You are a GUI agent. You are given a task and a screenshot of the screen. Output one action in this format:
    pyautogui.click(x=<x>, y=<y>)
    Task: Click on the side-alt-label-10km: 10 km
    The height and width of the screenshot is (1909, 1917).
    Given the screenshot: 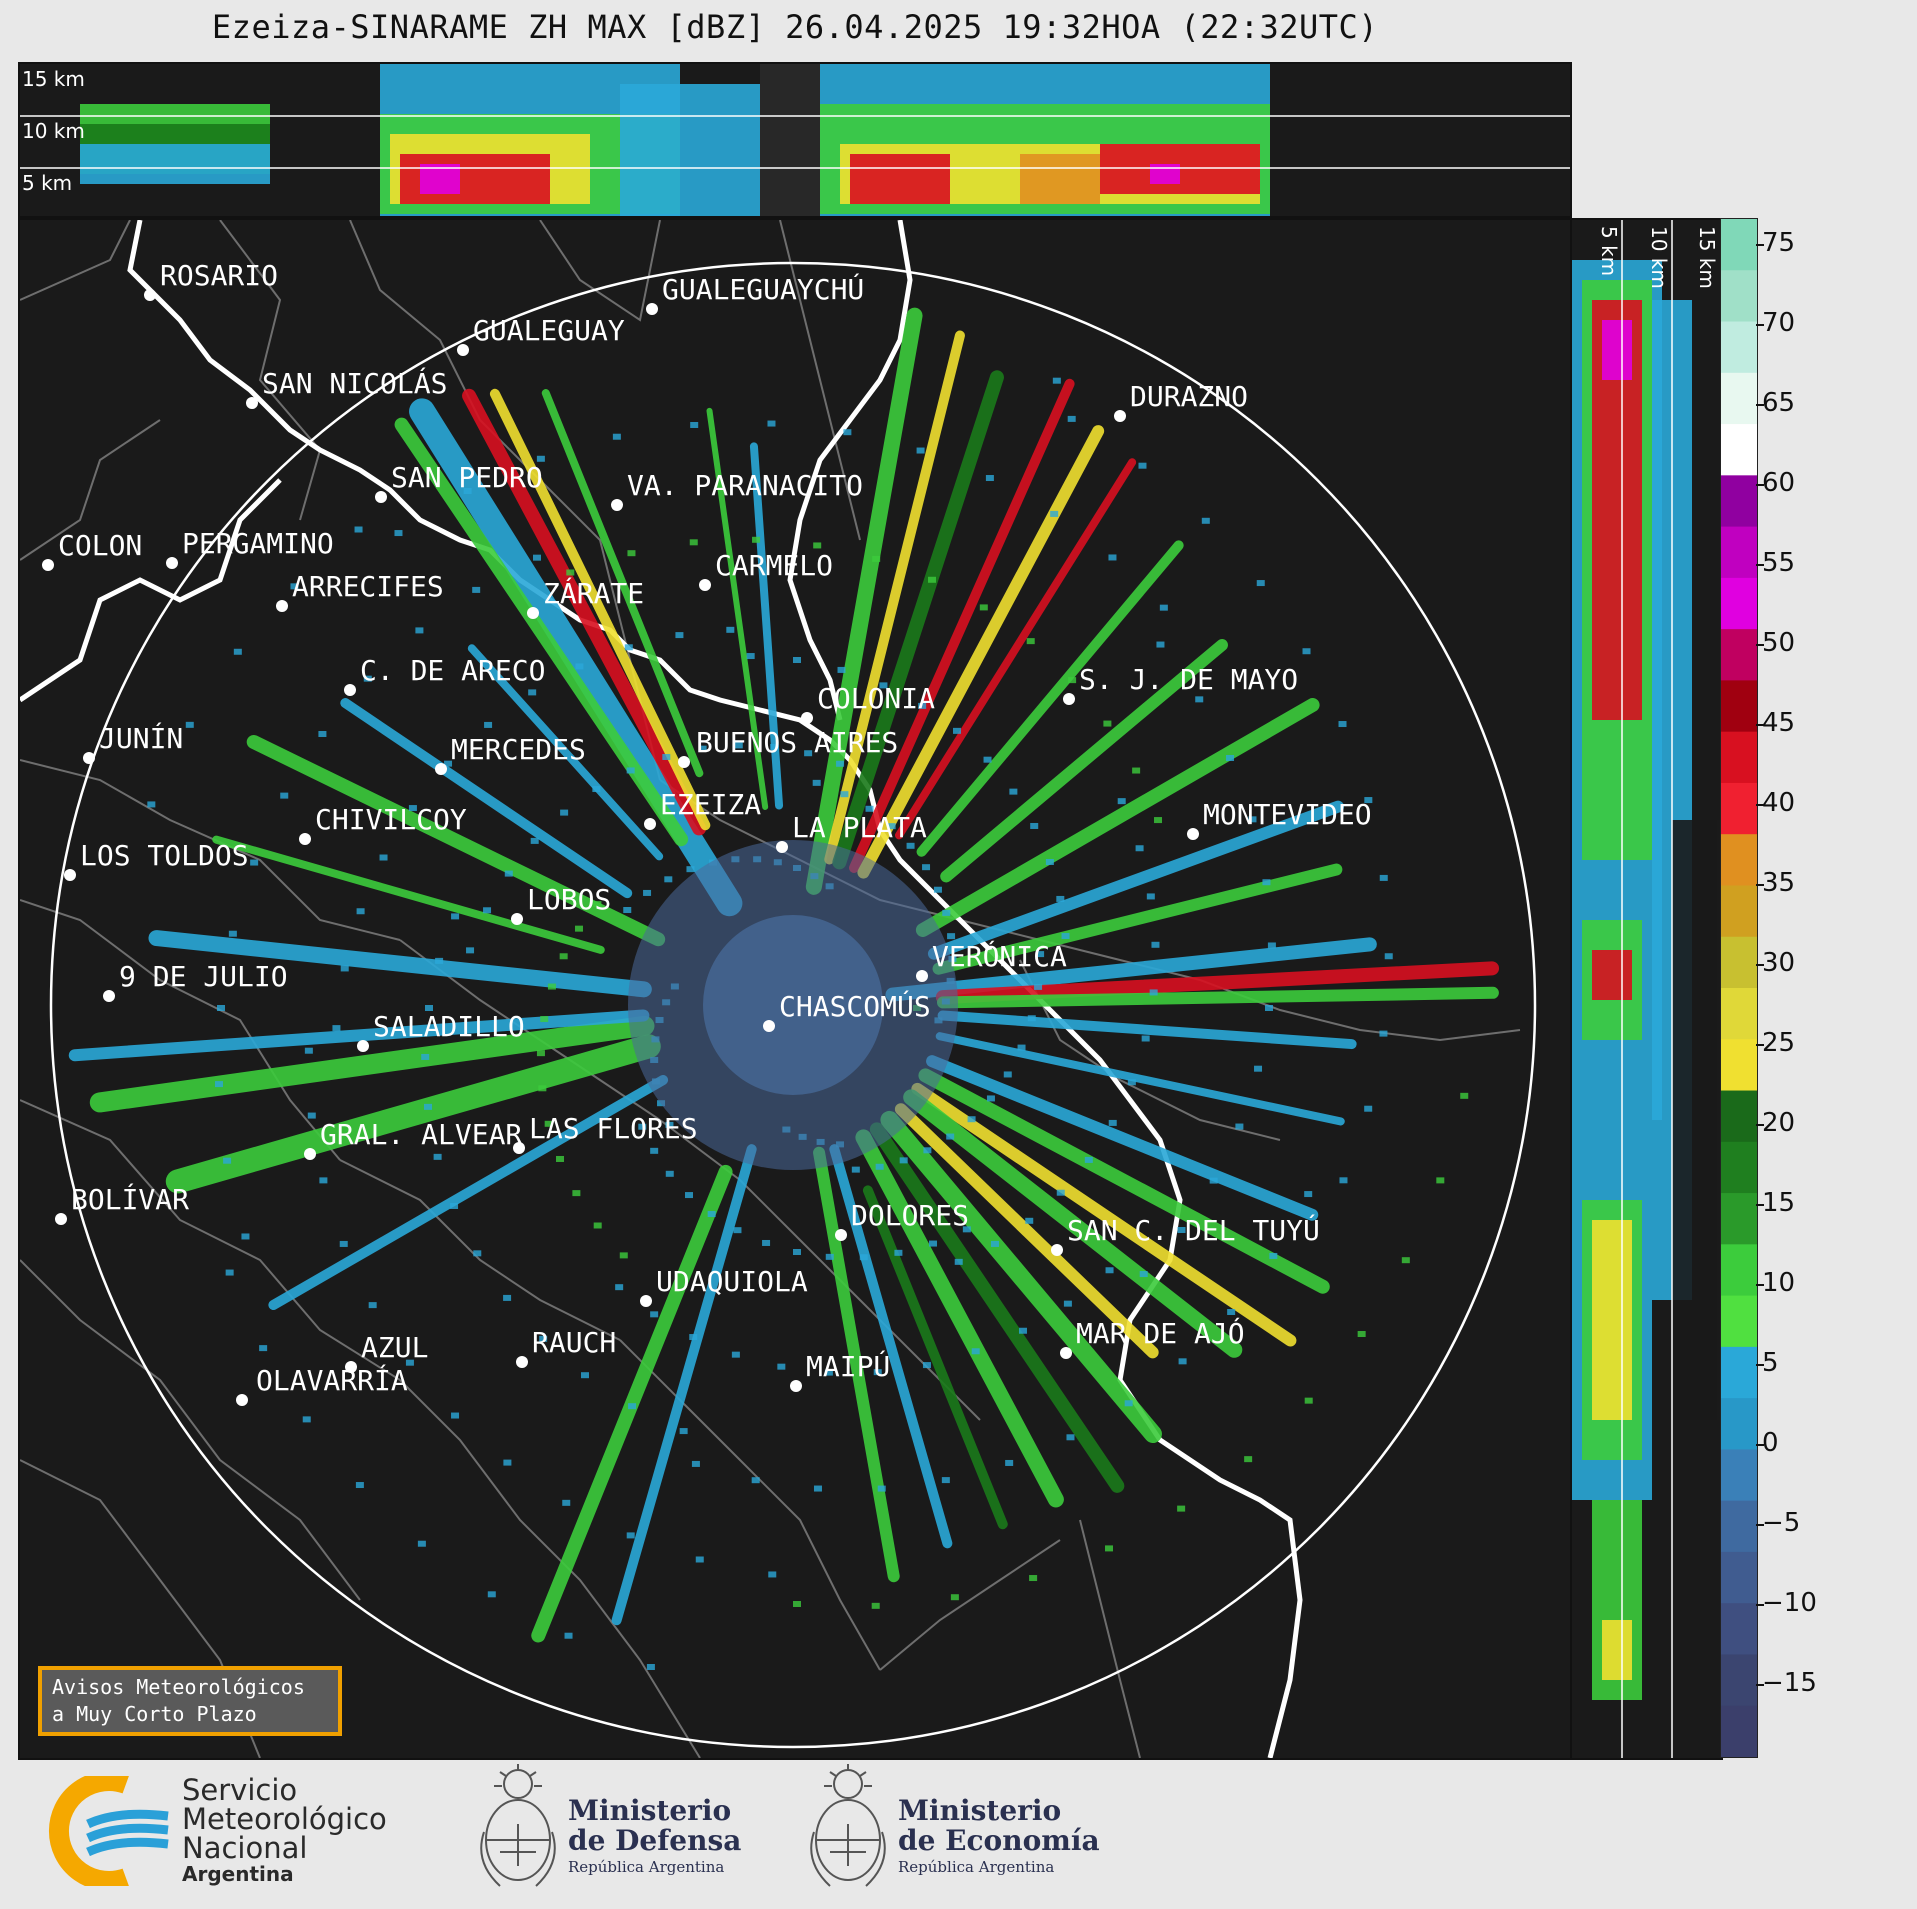 What is the action you would take?
    pyautogui.click(x=1659, y=257)
    